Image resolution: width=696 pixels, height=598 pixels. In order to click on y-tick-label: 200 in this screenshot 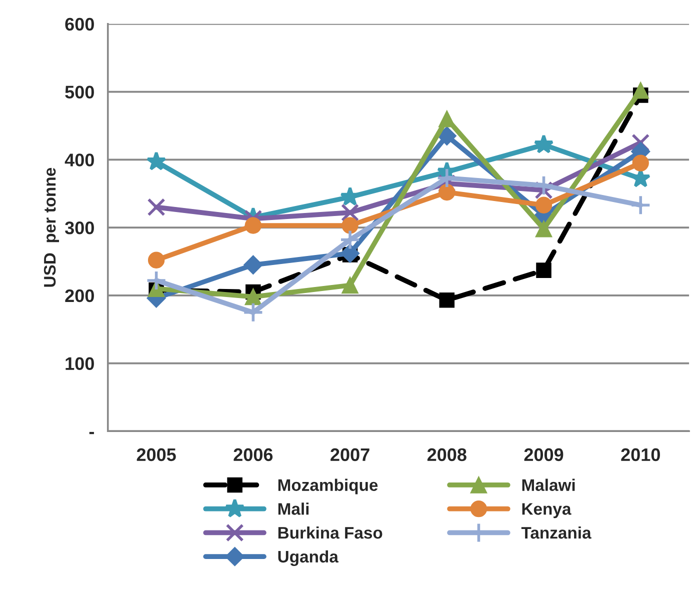, I will do `click(79, 295)`.